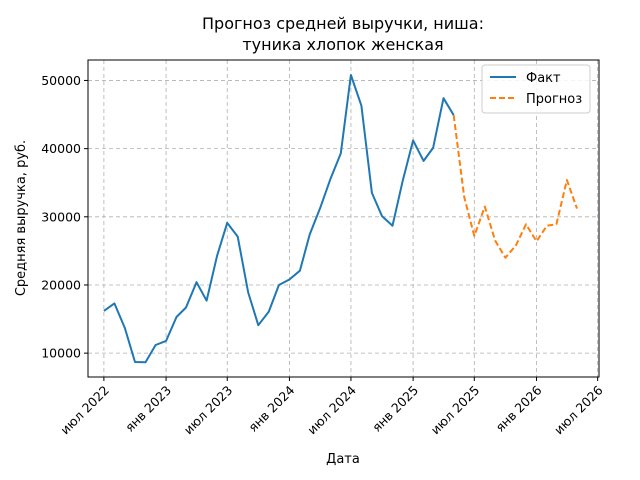 The image size is (640, 480). I want to click on y-tick-label: 50000, so click(61, 80).